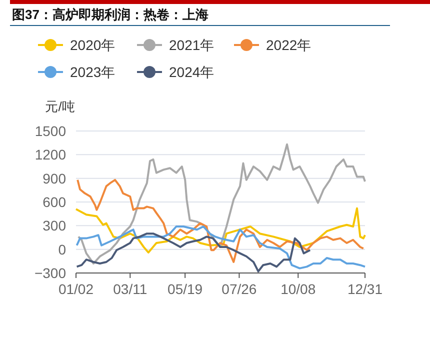 Image resolution: width=430 pixels, height=349 pixels. What do you see at coordinates (54, 226) in the screenshot?
I see `y-tick-label: 300` at bounding box center [54, 226].